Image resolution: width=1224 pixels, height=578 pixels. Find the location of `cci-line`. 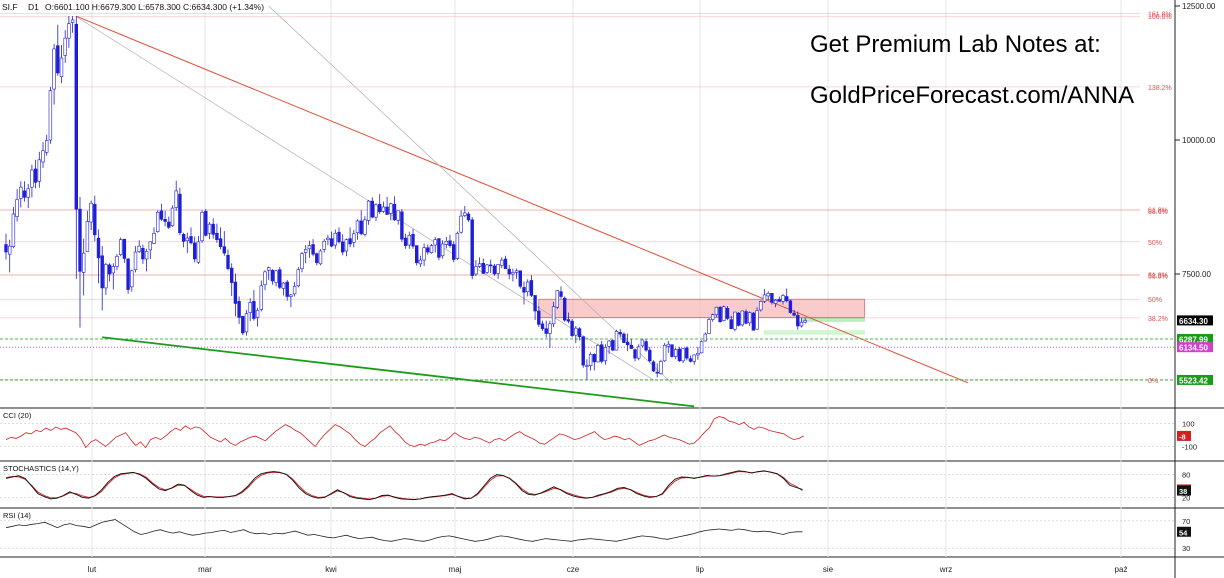

cci-line is located at coordinates (405, 432).